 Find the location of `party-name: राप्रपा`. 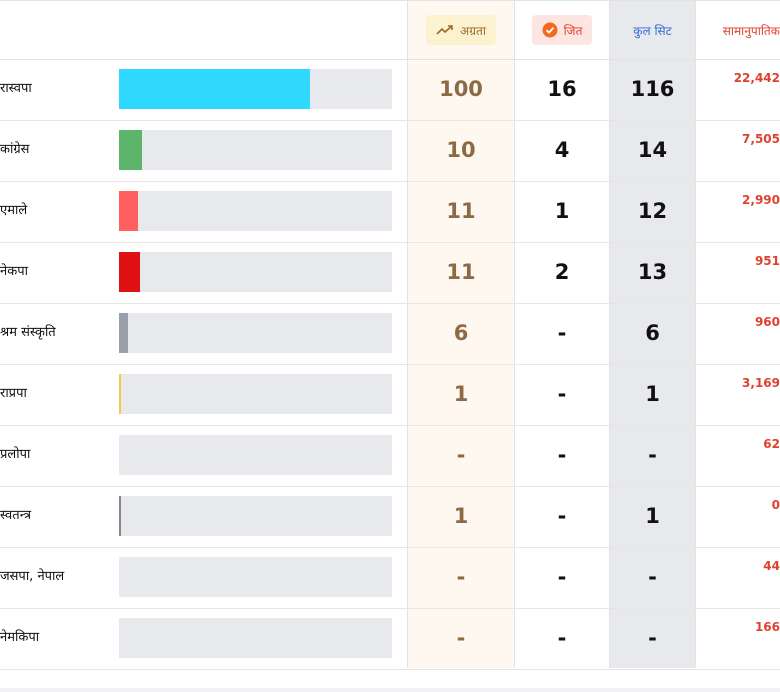

party-name: राप्रपा is located at coordinates (13, 393).